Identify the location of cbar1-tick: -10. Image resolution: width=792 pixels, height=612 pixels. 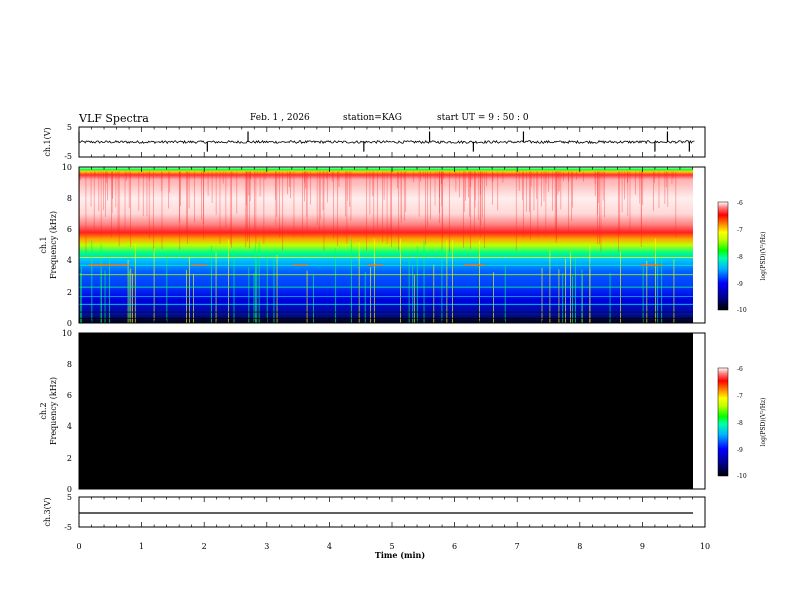
(742, 310).